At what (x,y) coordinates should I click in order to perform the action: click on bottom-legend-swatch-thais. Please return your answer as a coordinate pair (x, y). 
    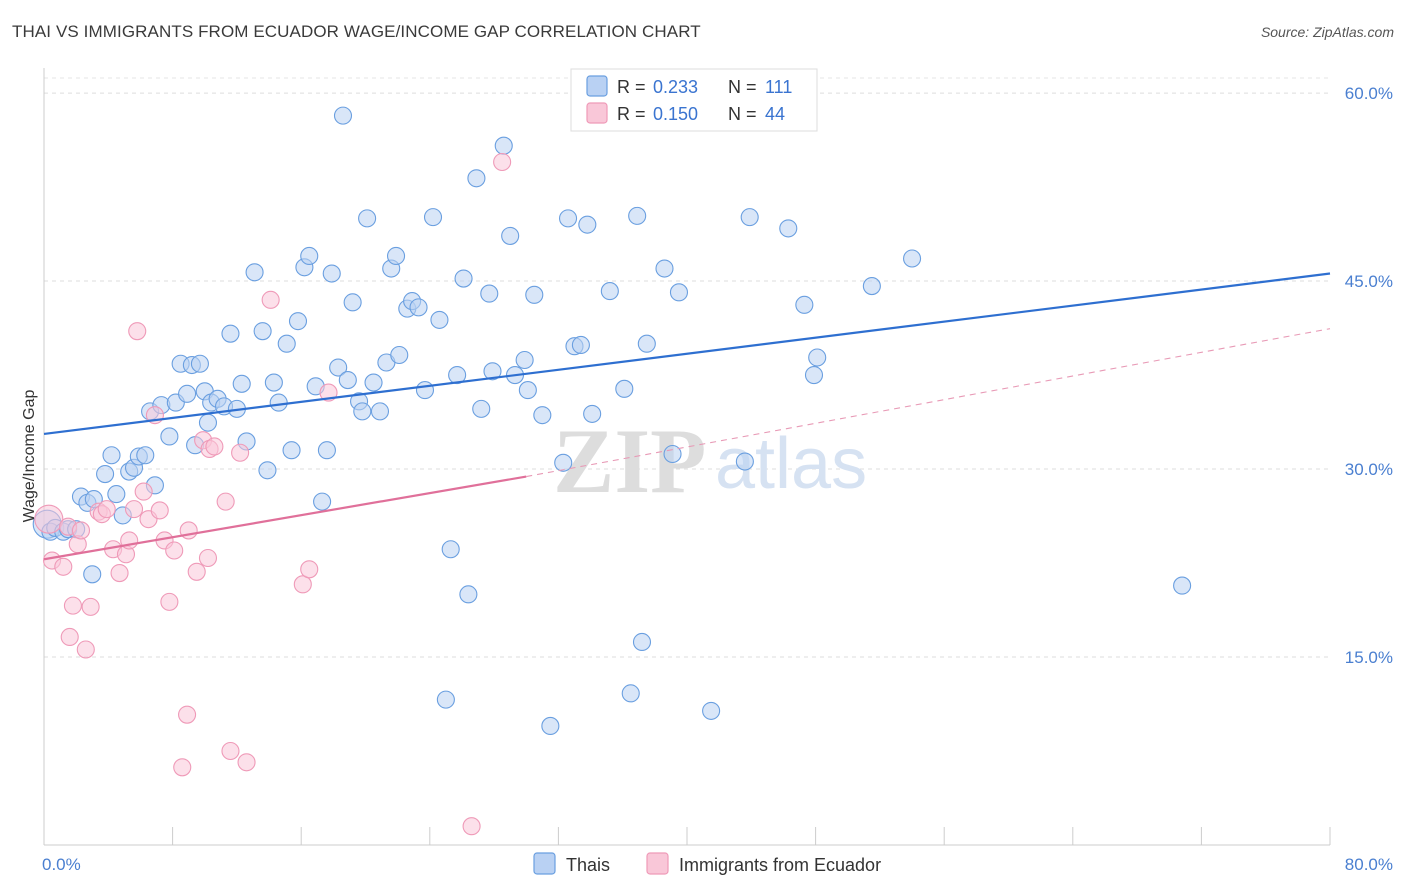
    Looking at the image, I should click on (544, 863).